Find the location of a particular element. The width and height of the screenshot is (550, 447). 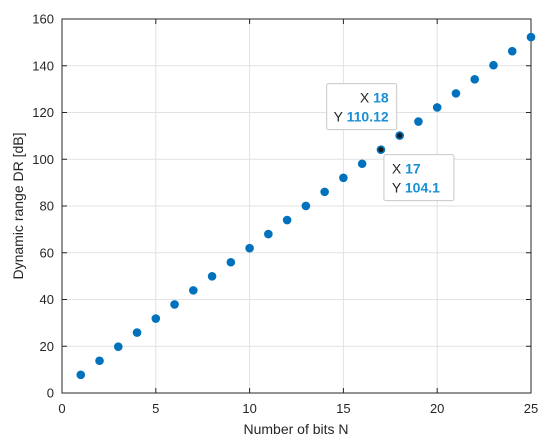

x-tick-label: 5 is located at coordinates (155, 408).